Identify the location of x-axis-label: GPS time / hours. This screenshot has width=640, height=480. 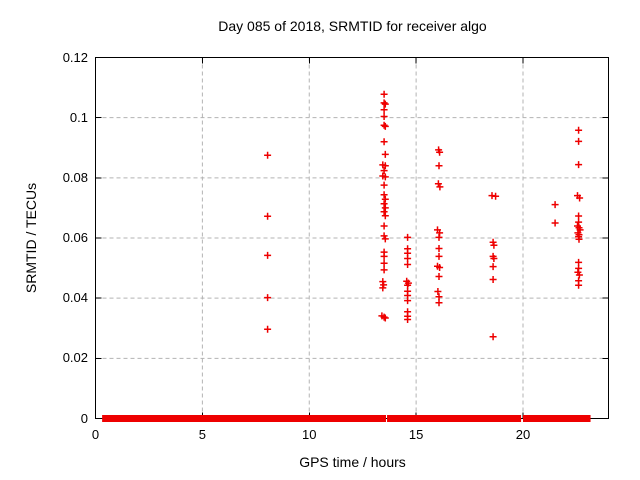
(352, 462).